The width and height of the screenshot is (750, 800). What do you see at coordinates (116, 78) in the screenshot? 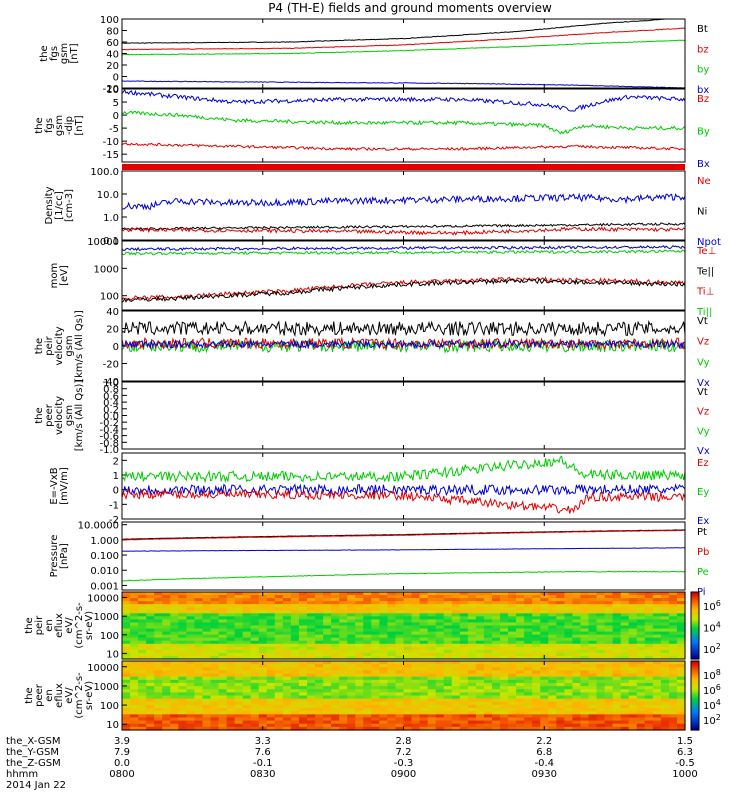
I see `y-tick-label: 0` at bounding box center [116, 78].